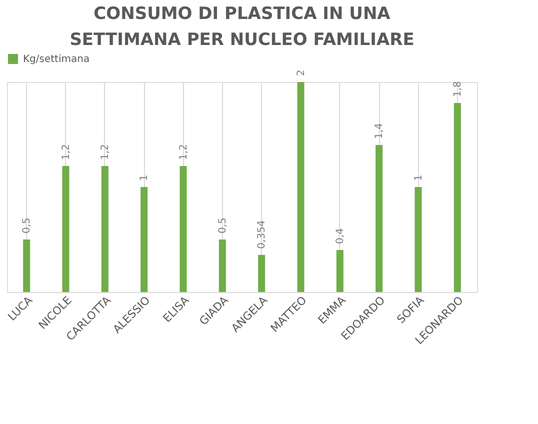 This screenshot has width=538, height=424. What do you see at coordinates (380, 131) in the screenshot?
I see `data-label: 1,4` at bounding box center [380, 131].